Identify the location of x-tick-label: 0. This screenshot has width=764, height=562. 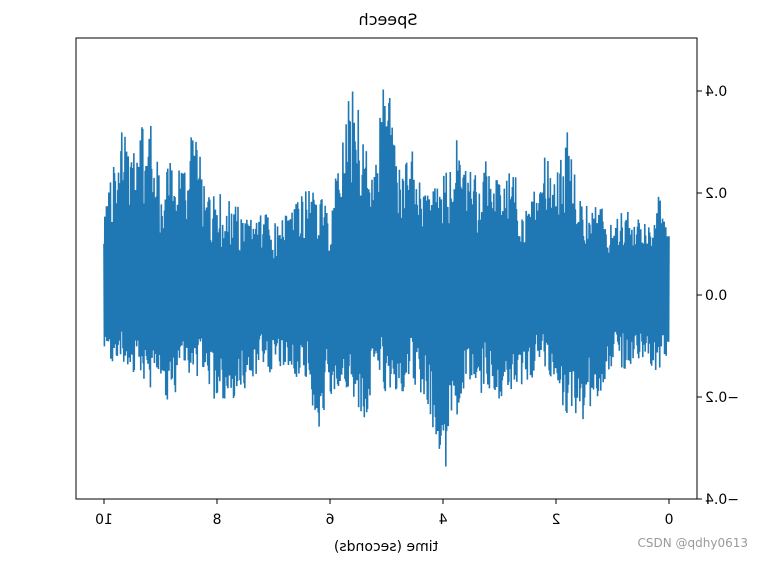
(669, 520).